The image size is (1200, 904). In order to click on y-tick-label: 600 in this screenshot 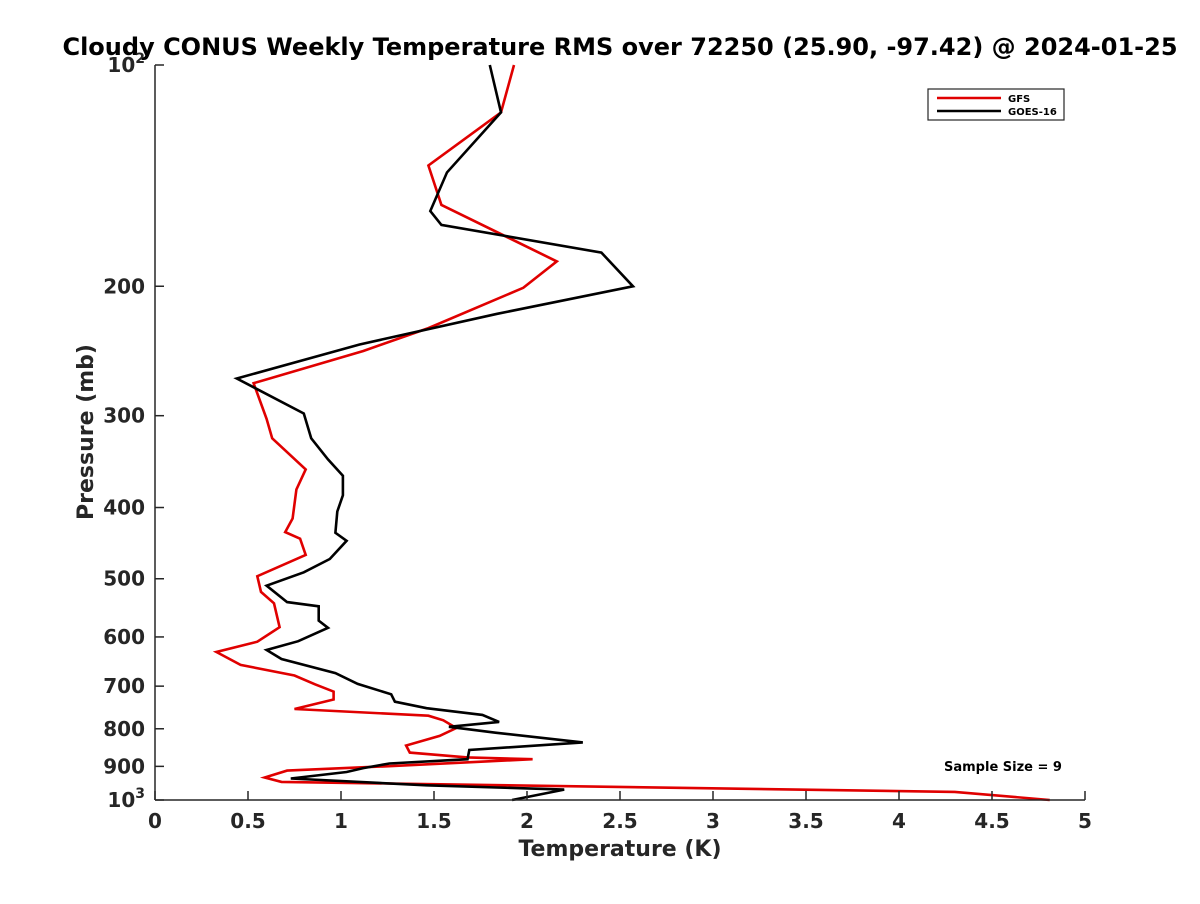, I will do `click(124, 637)`.